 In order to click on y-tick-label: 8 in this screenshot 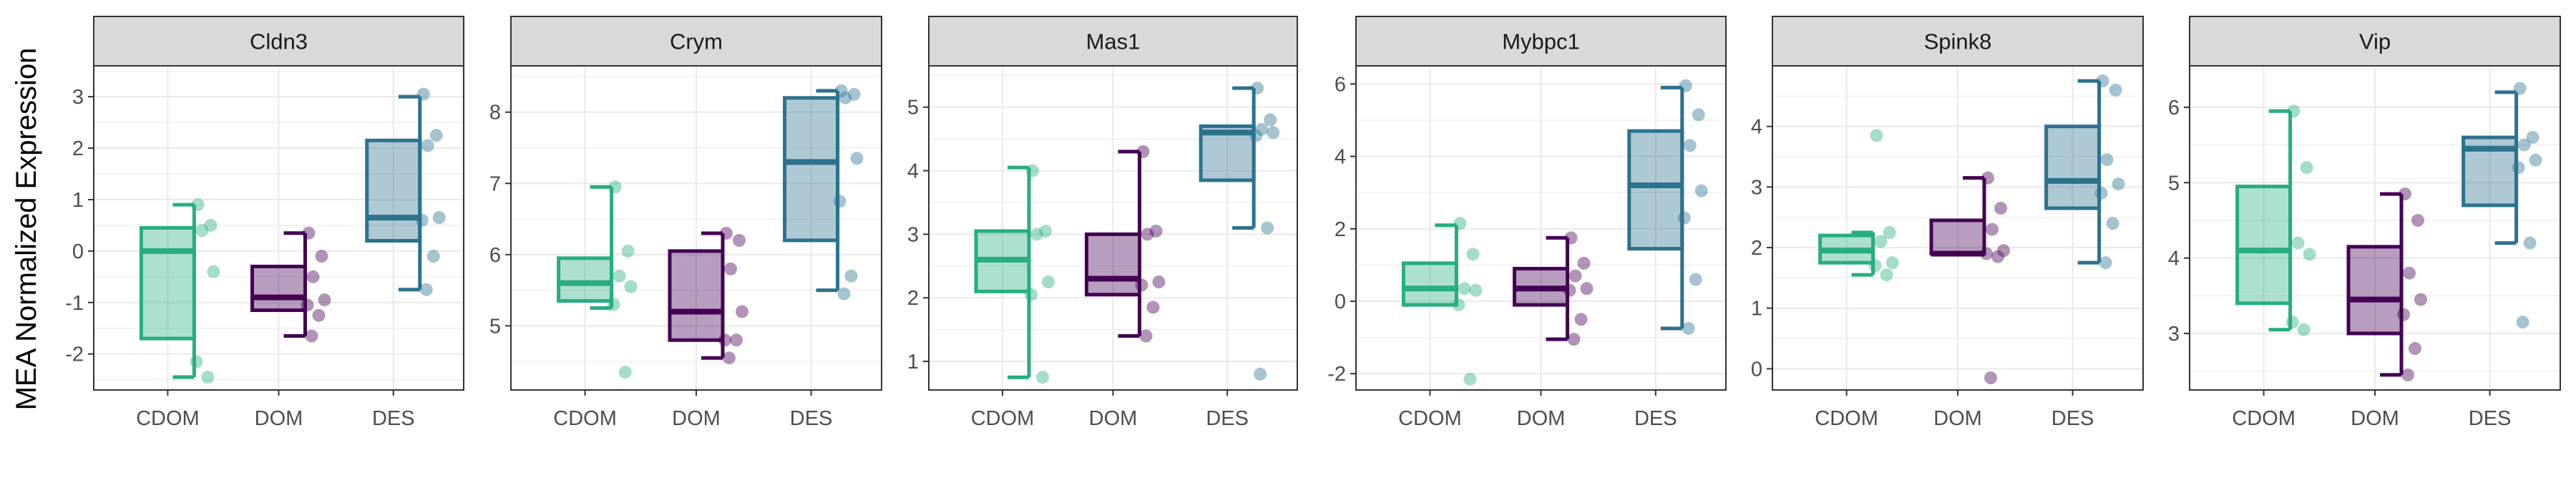, I will do `click(495, 113)`.